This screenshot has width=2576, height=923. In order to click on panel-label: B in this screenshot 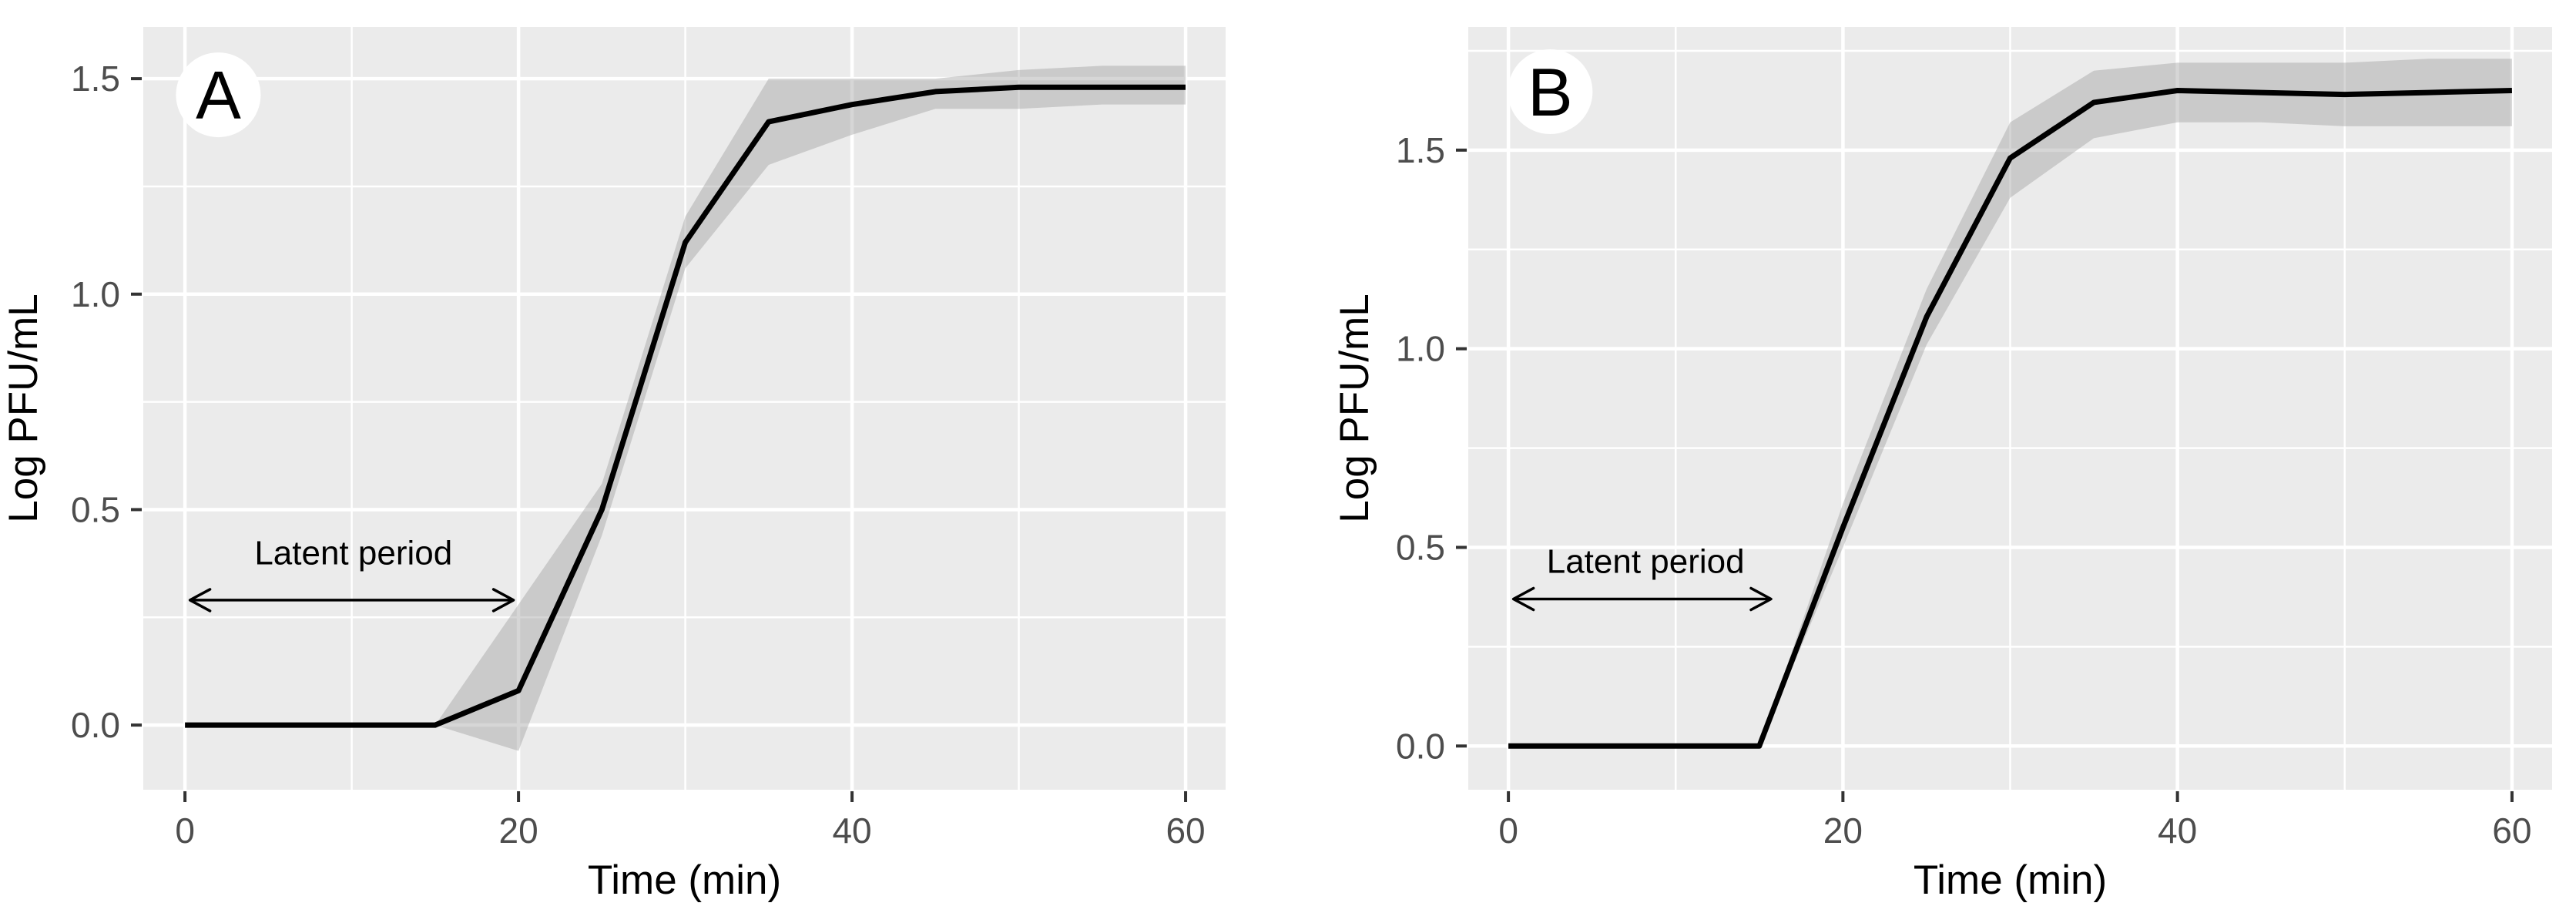, I will do `click(1550, 92)`.